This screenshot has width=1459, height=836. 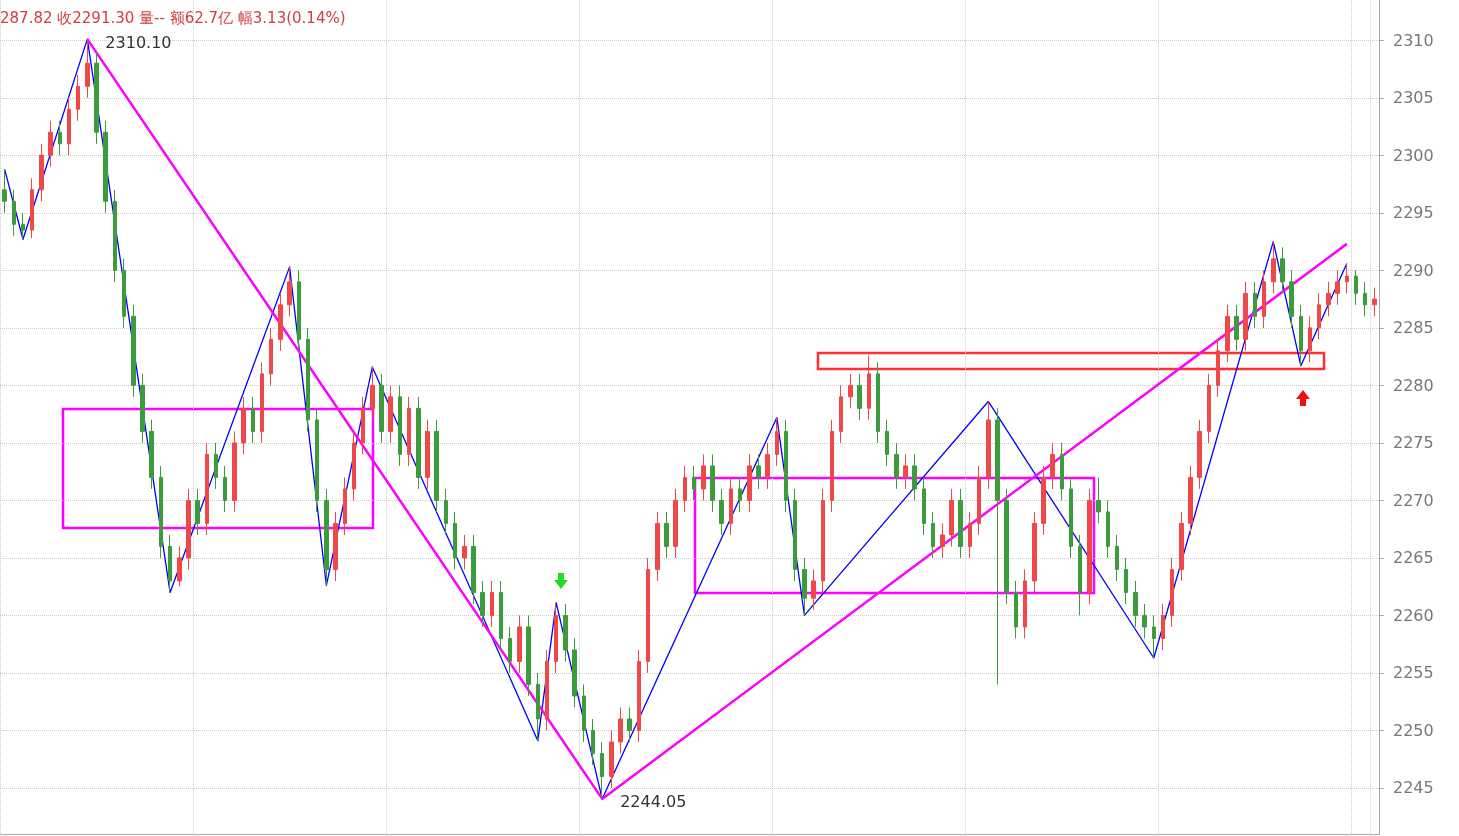 I want to click on y-tick-label: 2275, so click(x=1413, y=443).